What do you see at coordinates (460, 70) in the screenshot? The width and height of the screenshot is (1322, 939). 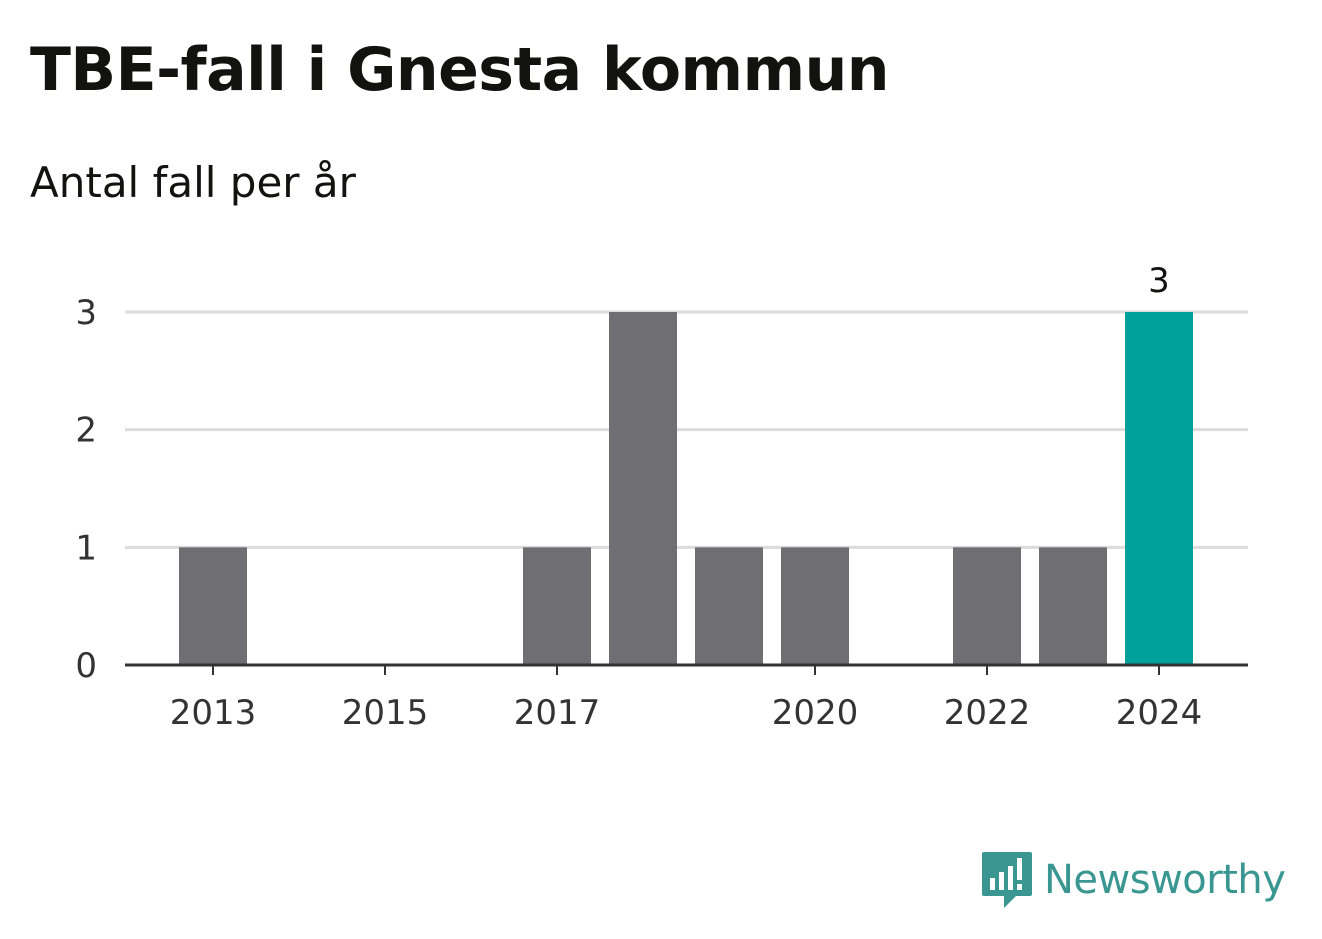 I see `chart-title: TBE-fall i Gnesta kommun` at bounding box center [460, 70].